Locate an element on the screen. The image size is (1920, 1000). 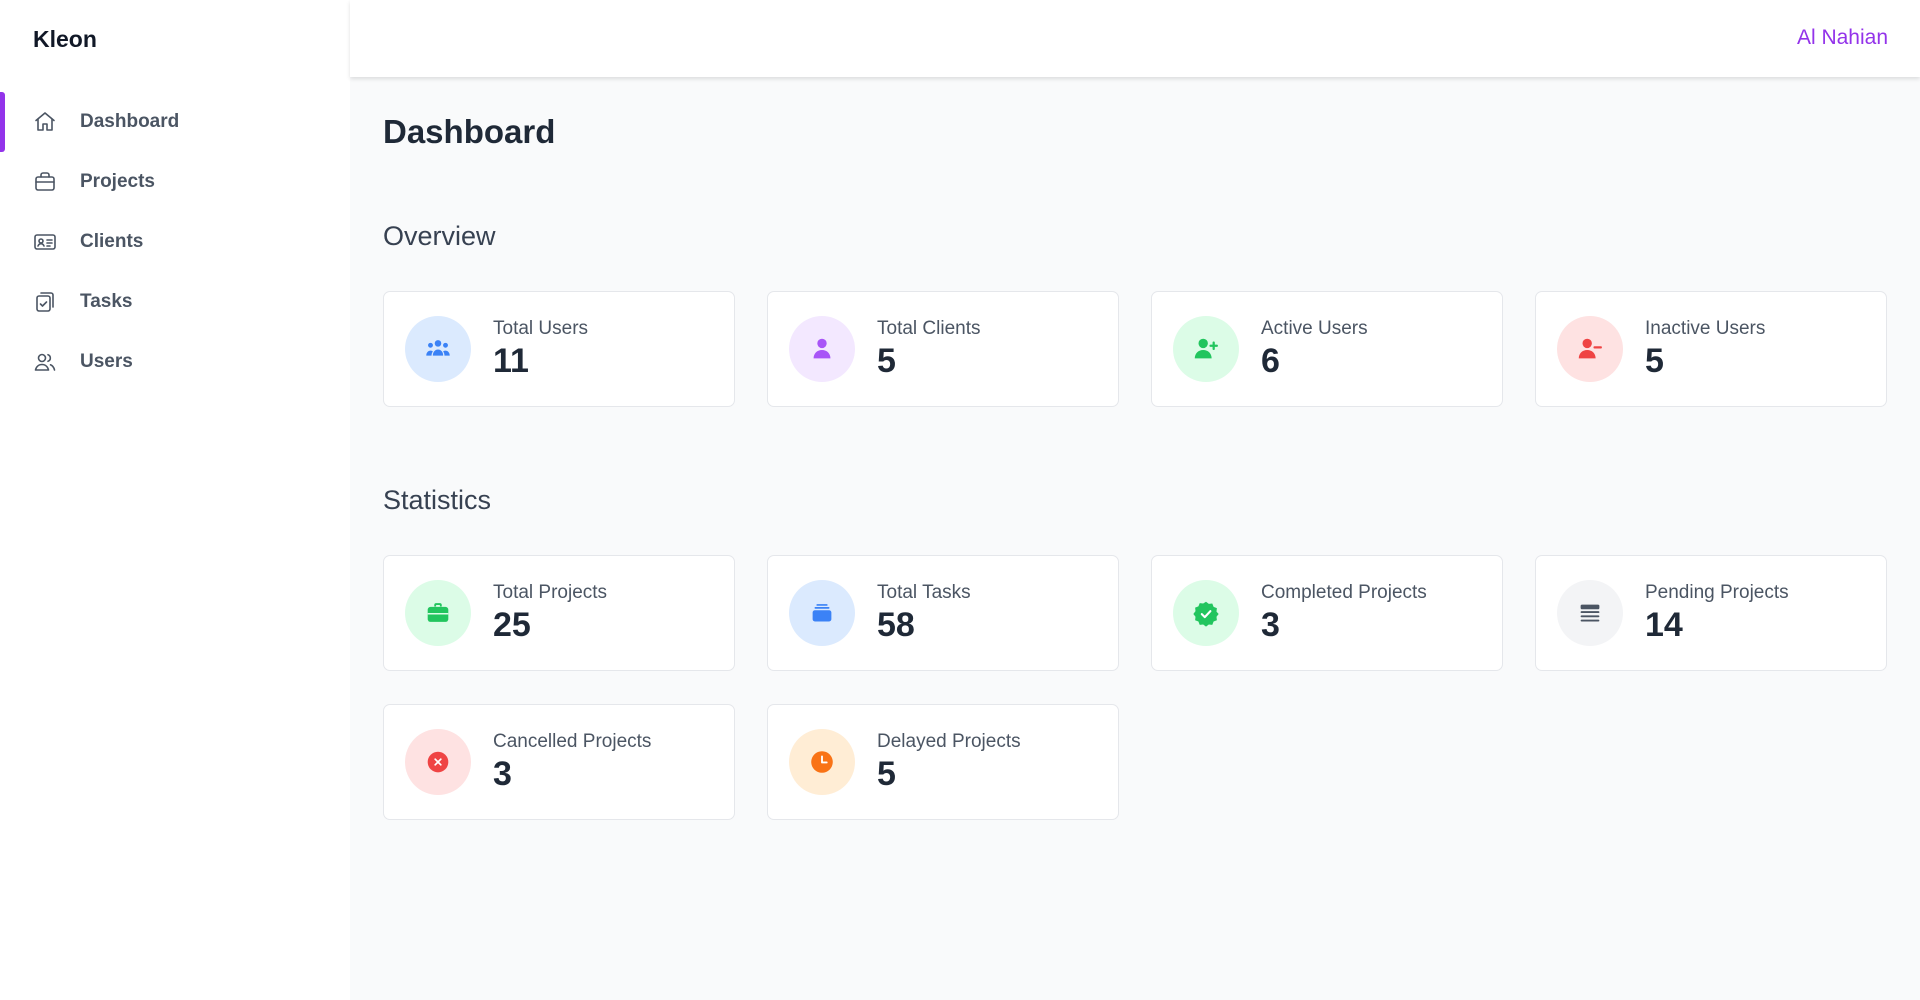
stat-card-total-projects: Total Projects 25 is located at coordinates (559, 613).